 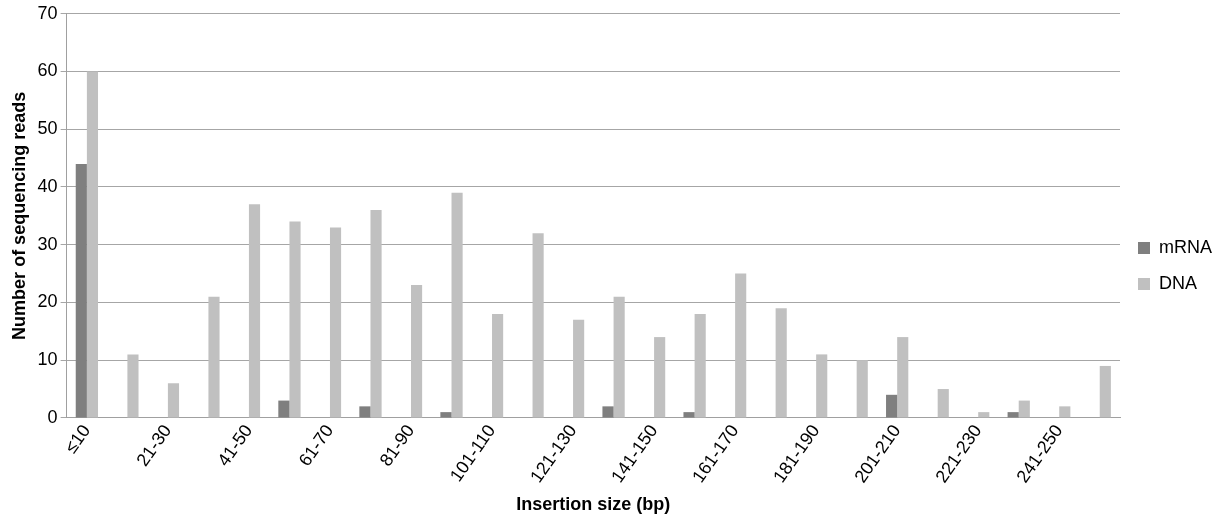 I want to click on y-tick-label: 0, so click(x=52, y=416).